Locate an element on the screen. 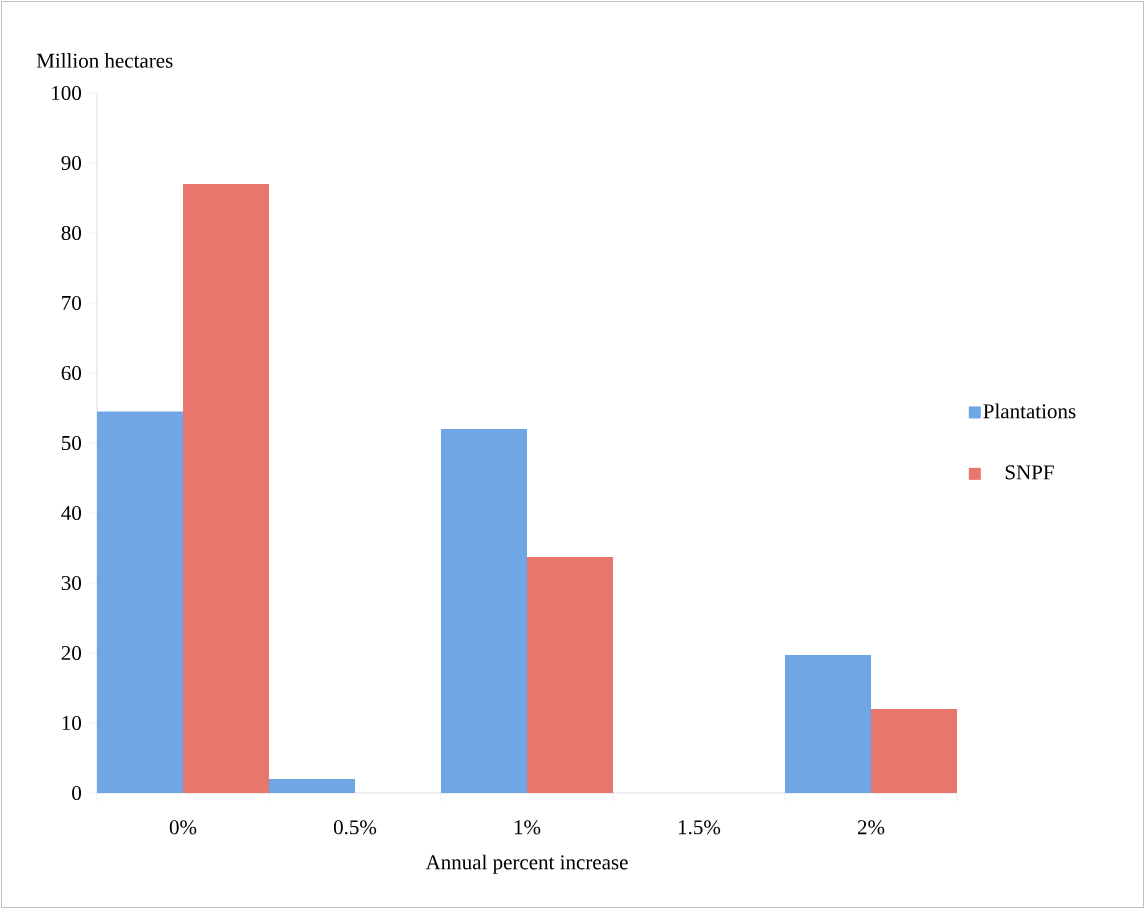 Image resolution: width=1145 pixels, height=909 pixels. y-tick-label: 40 is located at coordinates (71, 513).